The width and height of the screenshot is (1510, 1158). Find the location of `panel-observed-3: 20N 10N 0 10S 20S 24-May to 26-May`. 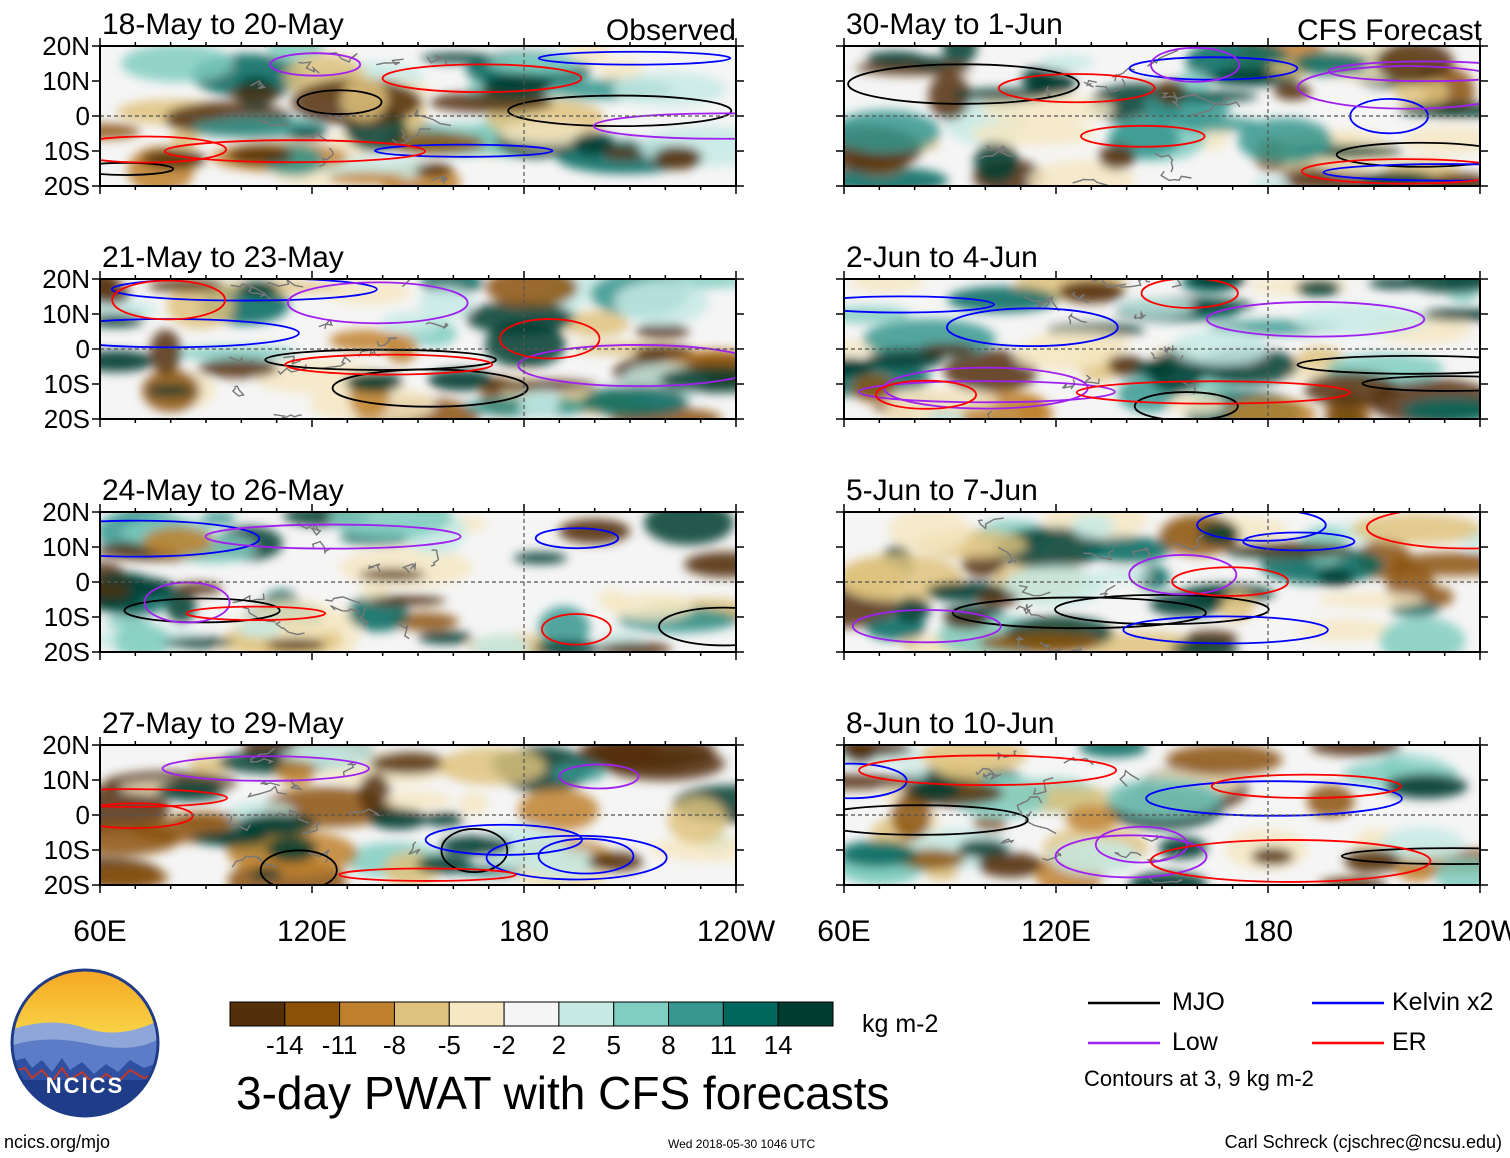

panel-observed-3: 20N 10N 0 10S 20S 24-May to 26-May is located at coordinates (393, 570).